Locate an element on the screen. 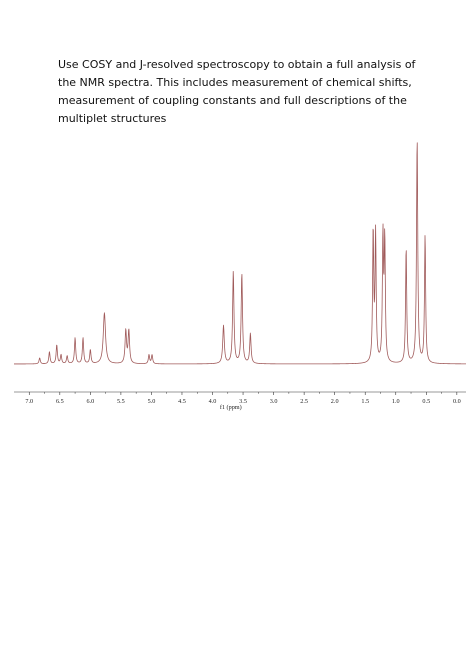  x-tick-label: 1.5 is located at coordinates (365, 401).